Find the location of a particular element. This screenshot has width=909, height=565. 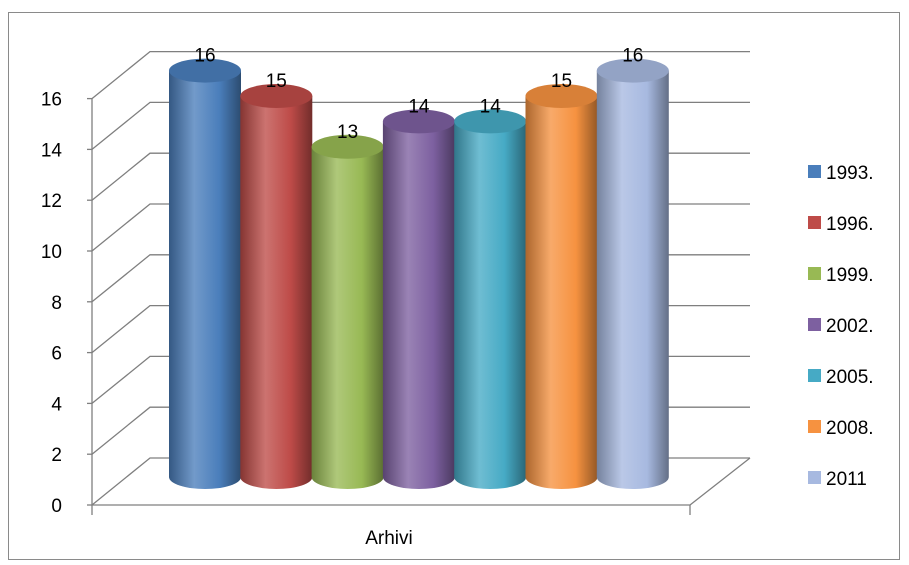

y-tick-label: 14 is located at coordinates (52, 150).